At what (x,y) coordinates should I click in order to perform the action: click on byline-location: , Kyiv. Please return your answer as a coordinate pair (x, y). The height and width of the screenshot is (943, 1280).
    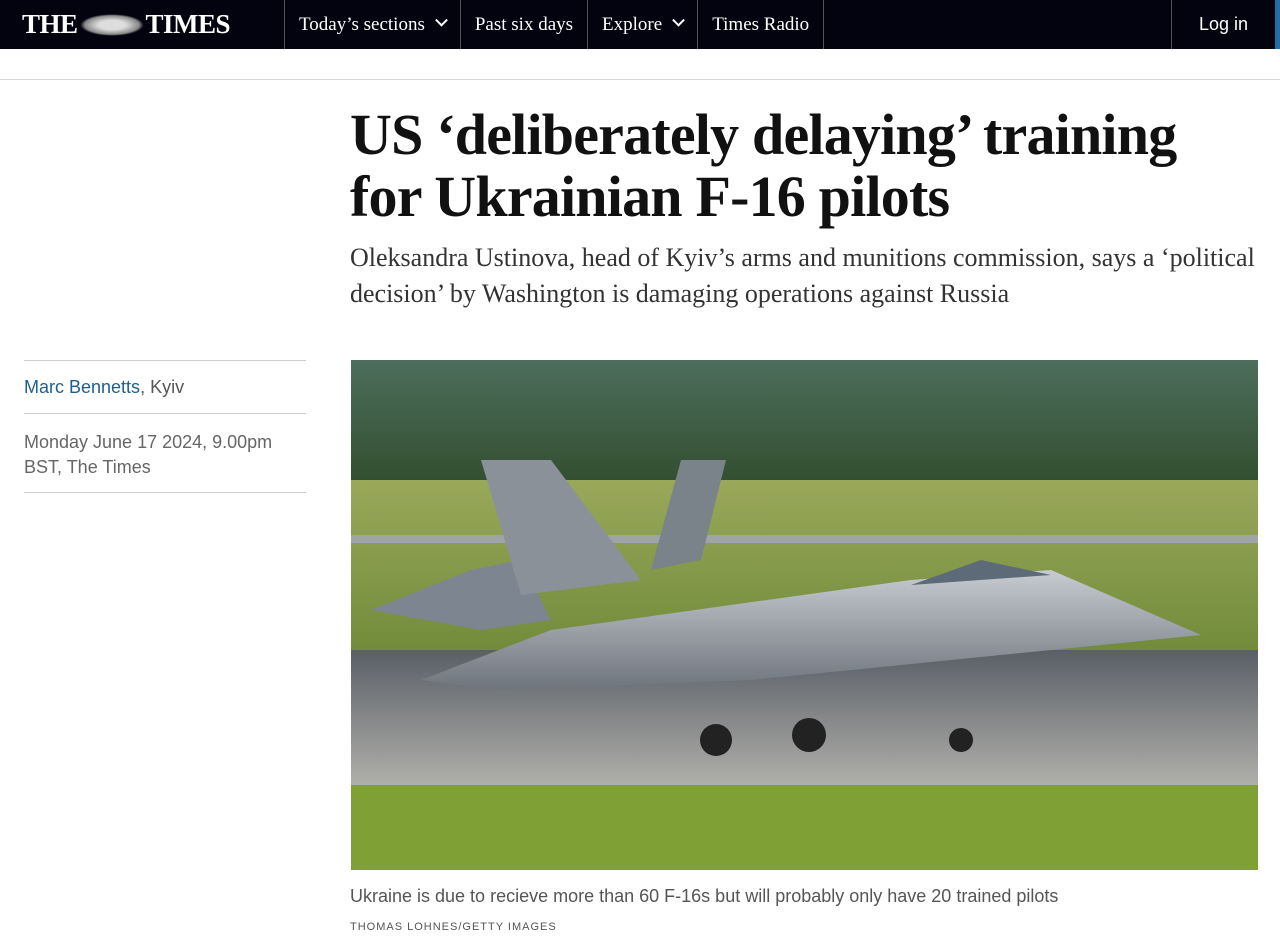
    Looking at the image, I should click on (162, 387).